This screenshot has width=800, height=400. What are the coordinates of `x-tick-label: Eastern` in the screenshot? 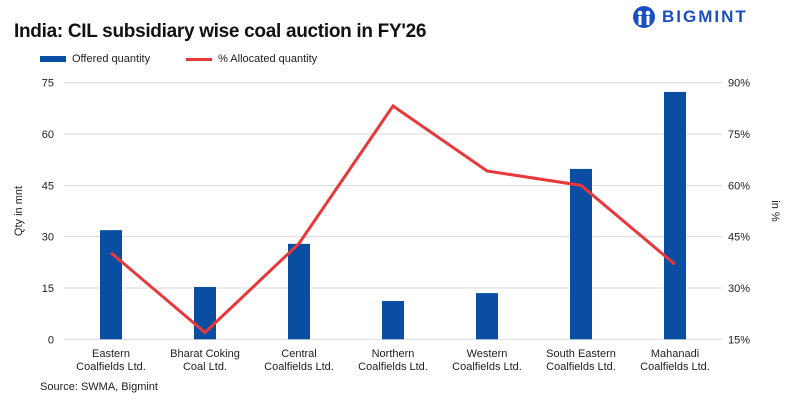 It's located at (111, 354).